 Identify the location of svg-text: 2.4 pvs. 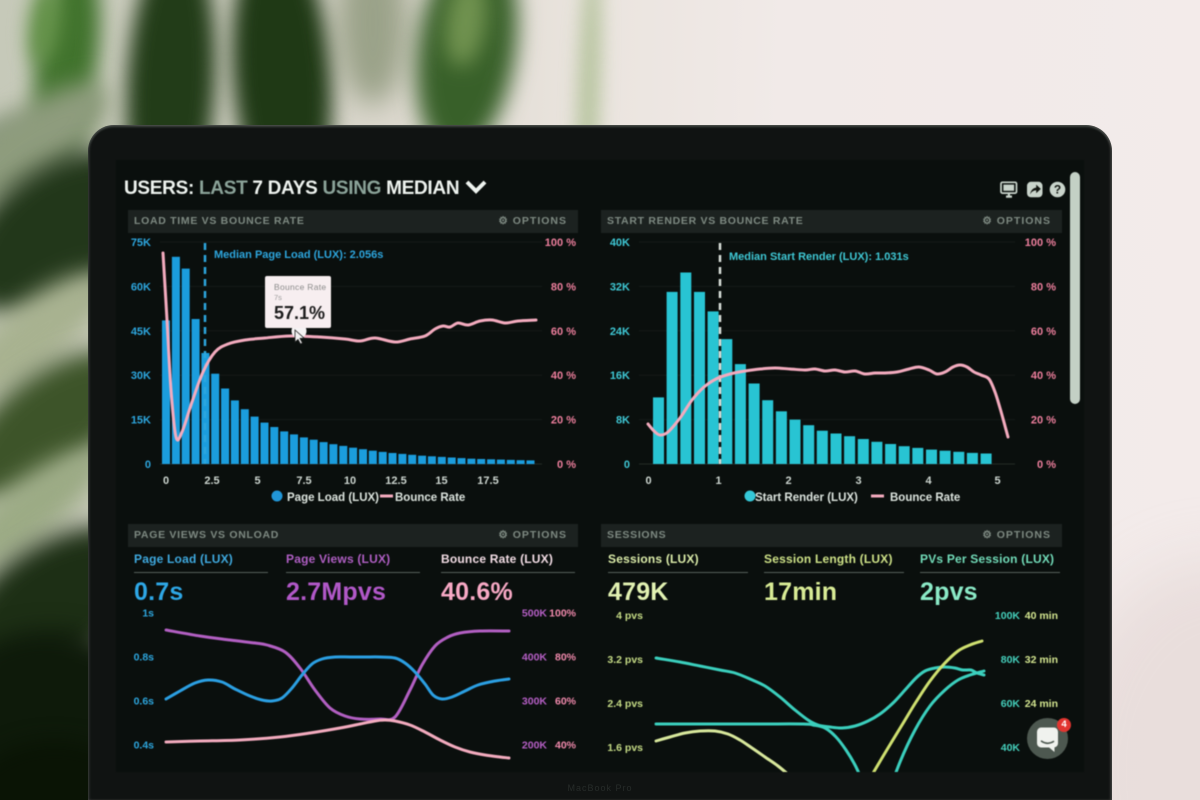
(625, 704).